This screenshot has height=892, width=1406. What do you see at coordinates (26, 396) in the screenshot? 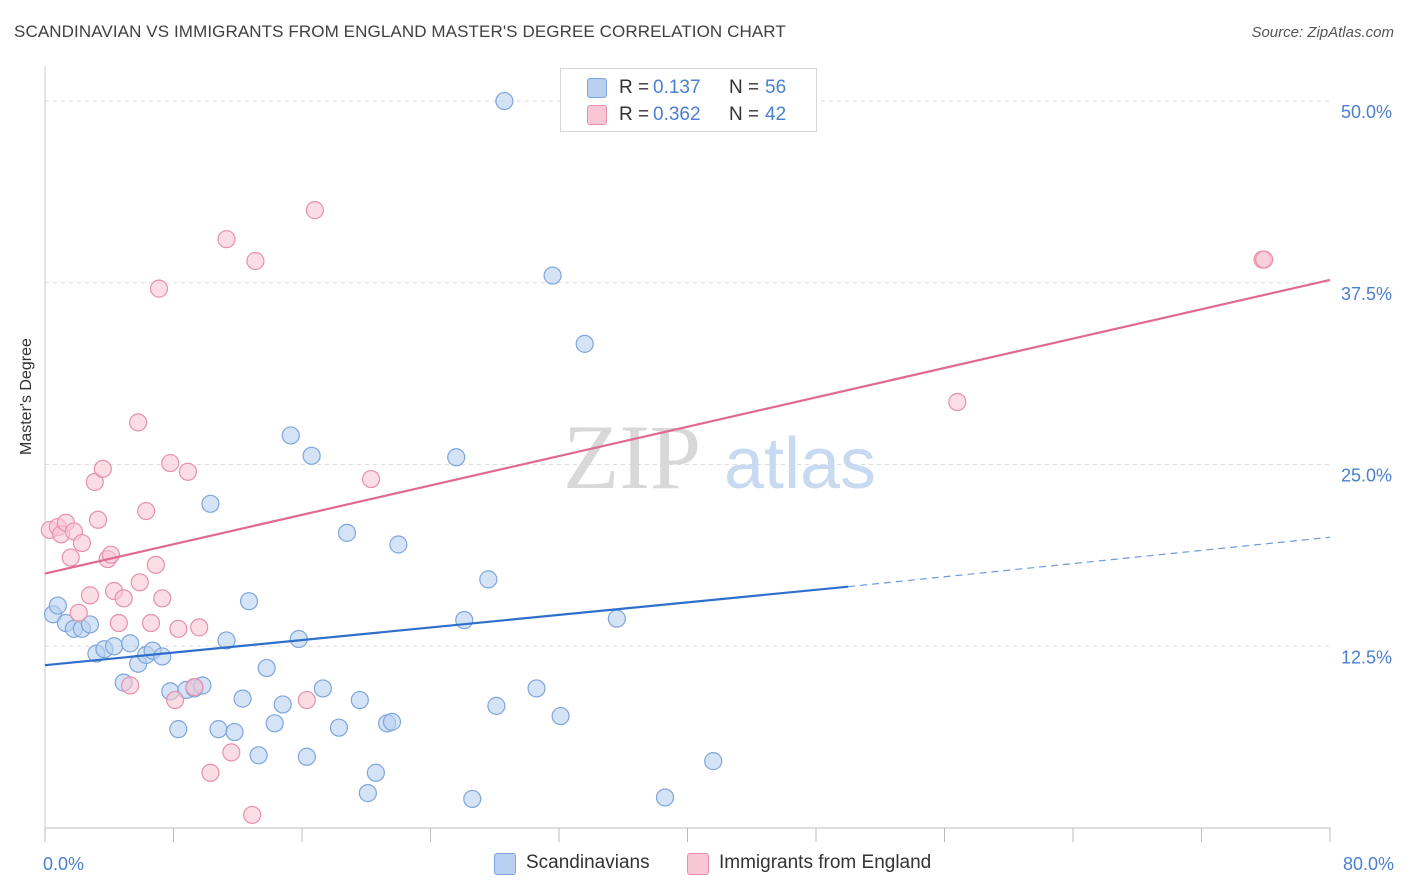
I see `y-axis-label: Master's Degree` at bounding box center [26, 396].